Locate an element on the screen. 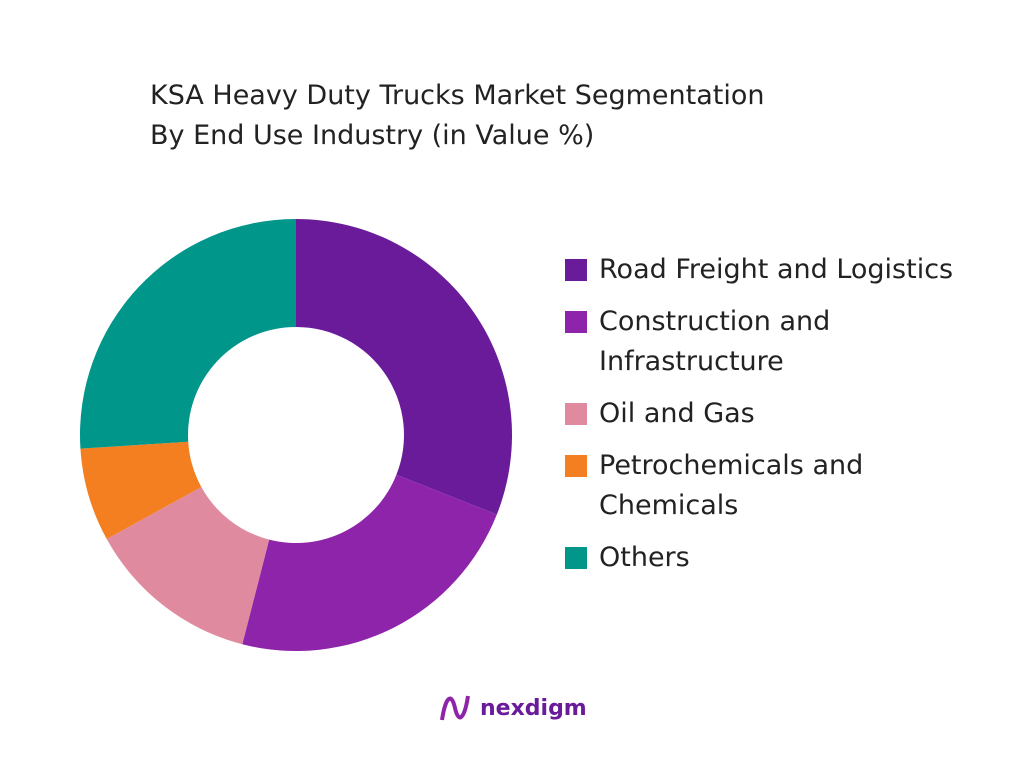 The image size is (1024, 768). legend-item: Others is located at coordinates (787, 558).